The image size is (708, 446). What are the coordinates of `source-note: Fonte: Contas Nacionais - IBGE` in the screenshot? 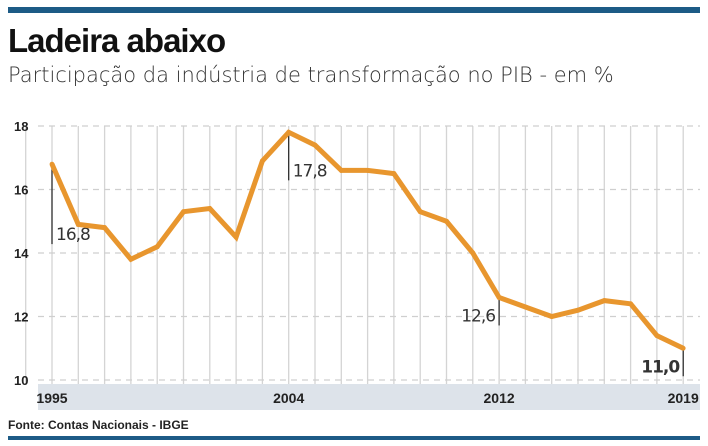 It's located at (98, 425).